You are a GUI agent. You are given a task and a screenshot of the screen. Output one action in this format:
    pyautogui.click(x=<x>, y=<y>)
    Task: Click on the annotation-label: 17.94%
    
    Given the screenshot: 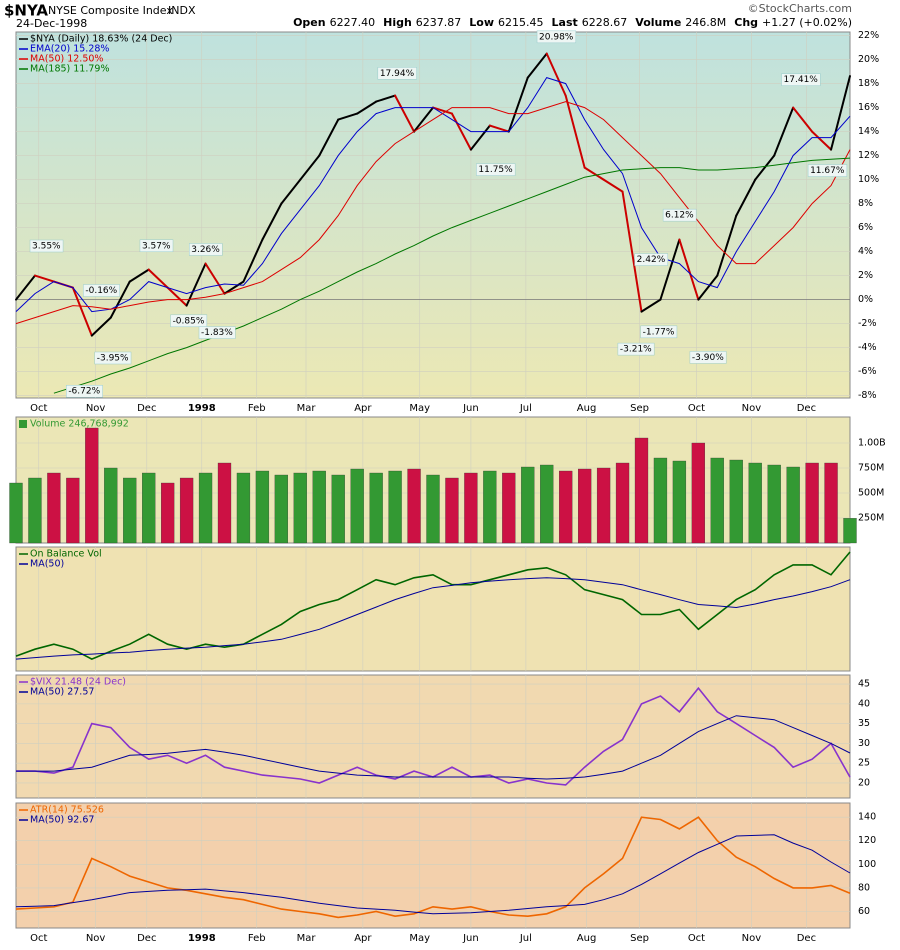 What is the action you would take?
    pyautogui.click(x=397, y=74)
    